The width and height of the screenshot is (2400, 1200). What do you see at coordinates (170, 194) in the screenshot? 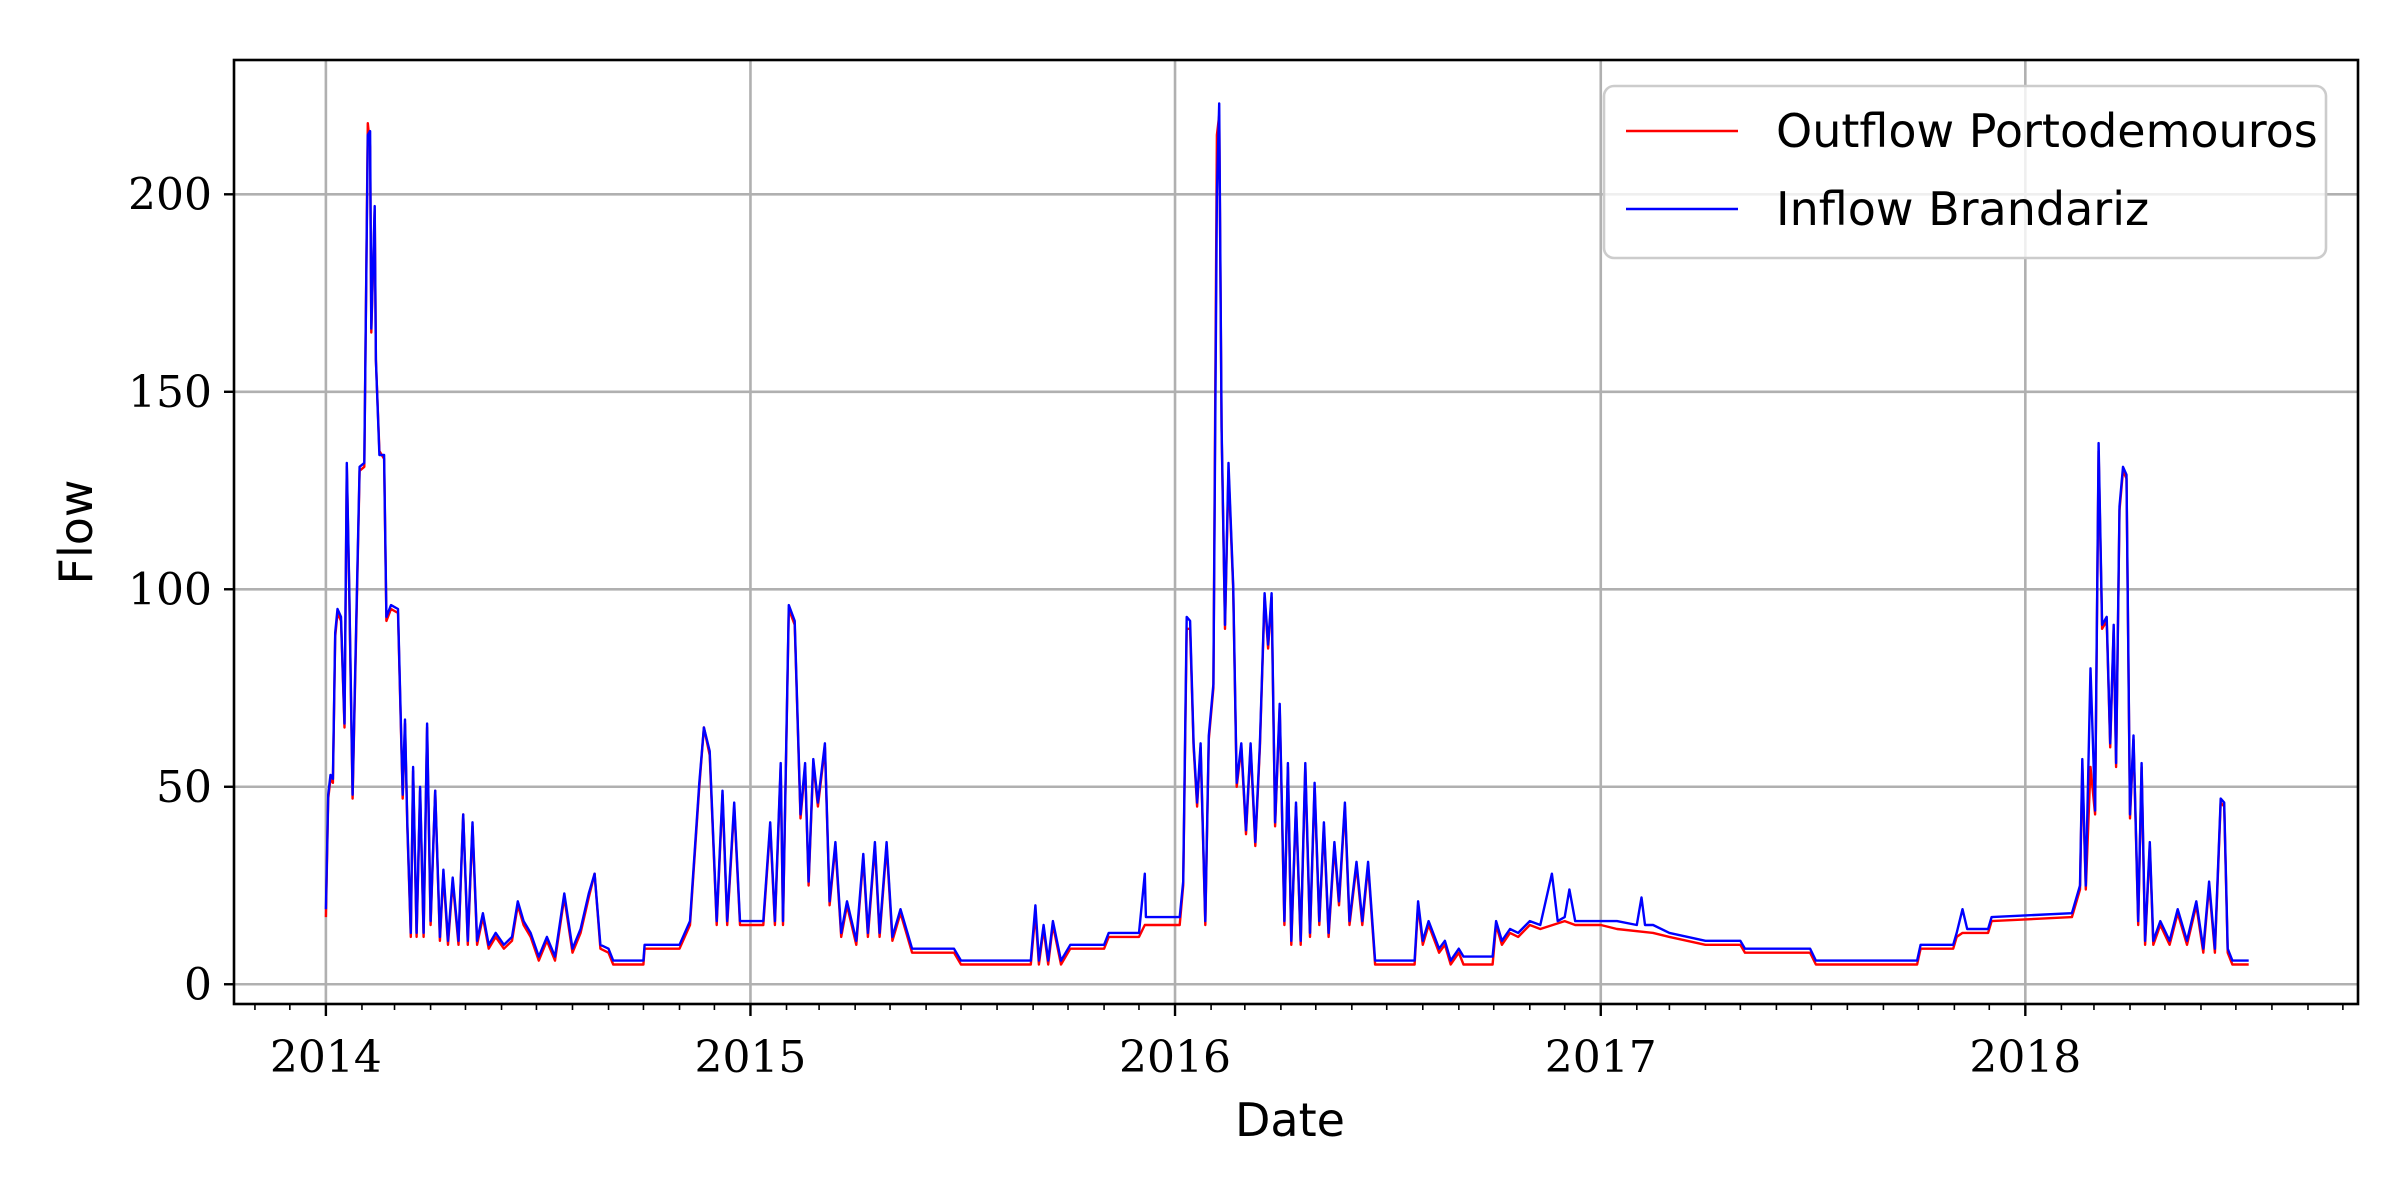
I see `y-tick-label: 200` at bounding box center [170, 194].